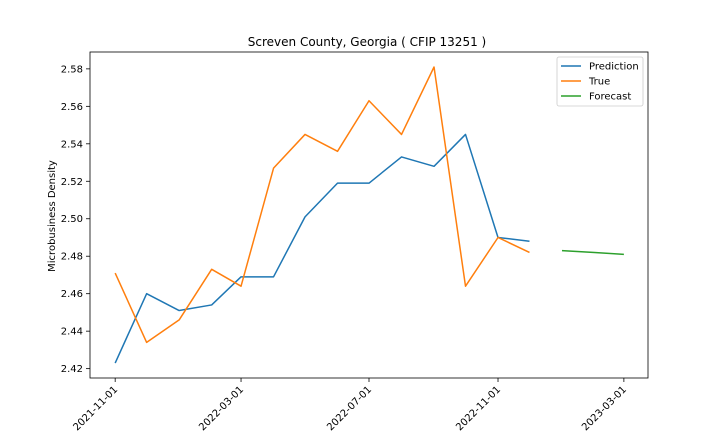  I want to click on legend-label-true: True, so click(599, 82).